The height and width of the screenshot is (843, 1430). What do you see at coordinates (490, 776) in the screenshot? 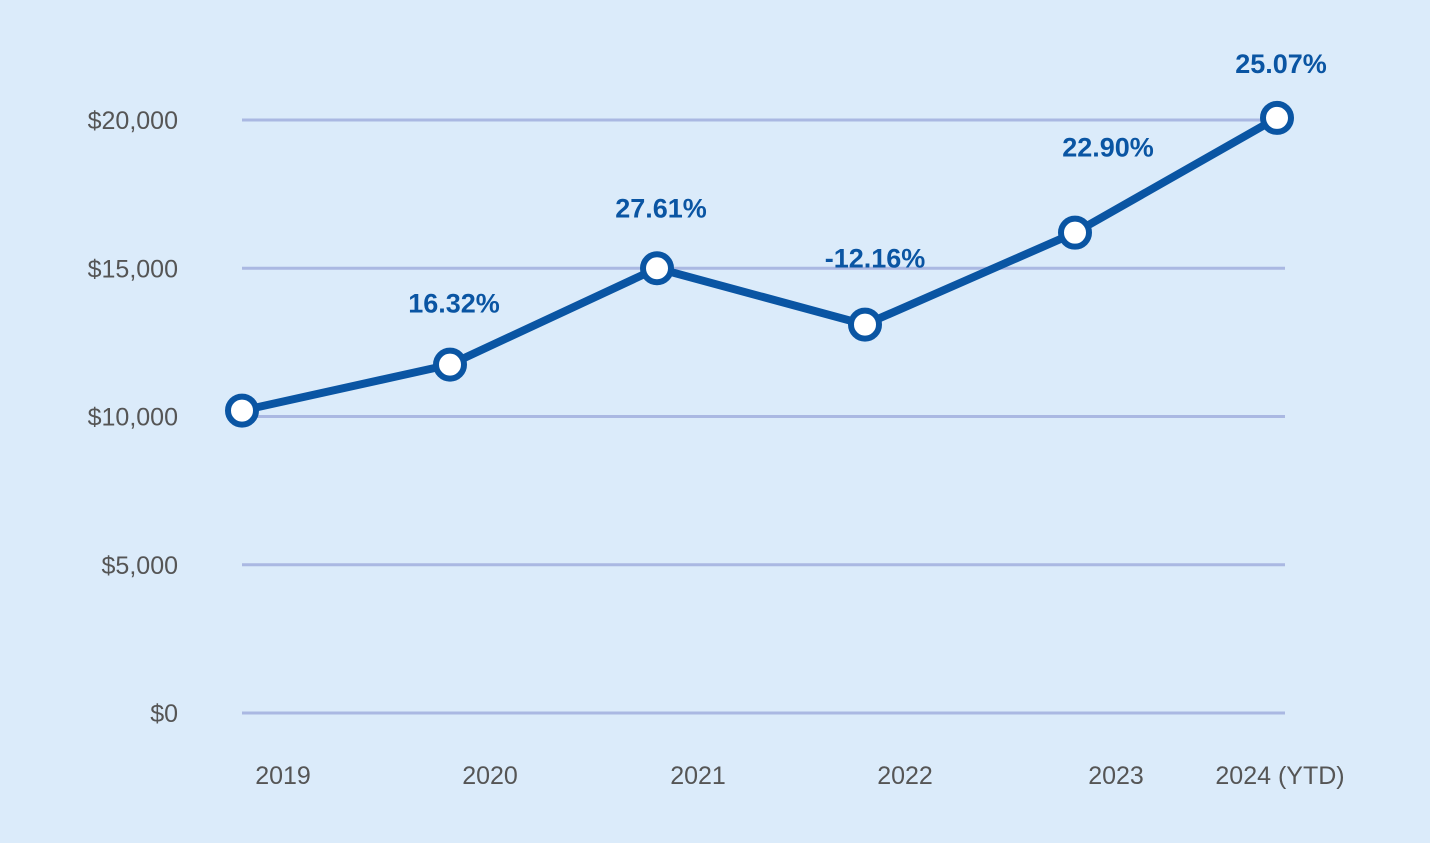
I see `x-tick-label: 2020` at bounding box center [490, 776].